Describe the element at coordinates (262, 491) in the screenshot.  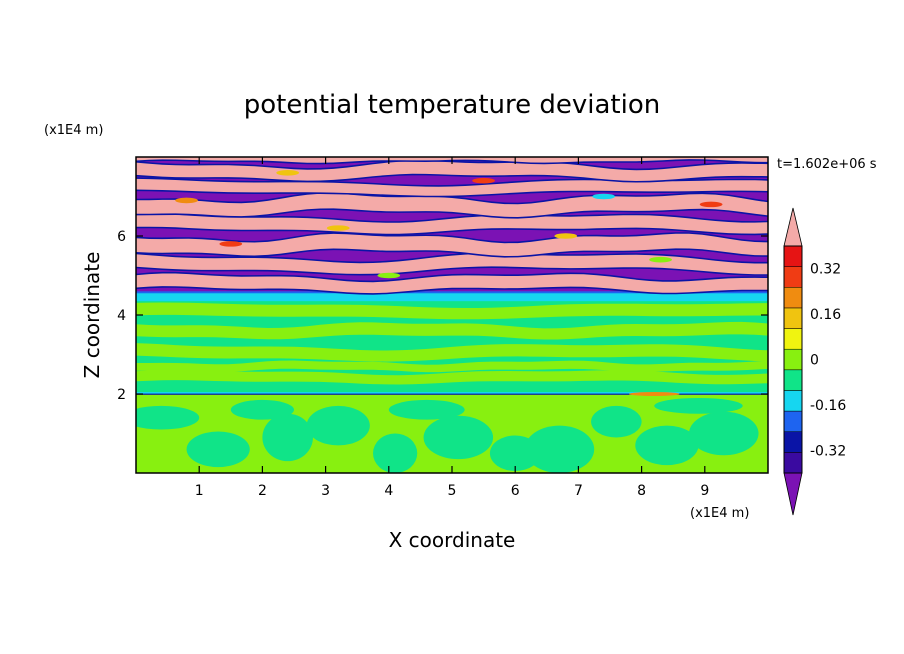
I see `x-tick-label: 2` at that location.